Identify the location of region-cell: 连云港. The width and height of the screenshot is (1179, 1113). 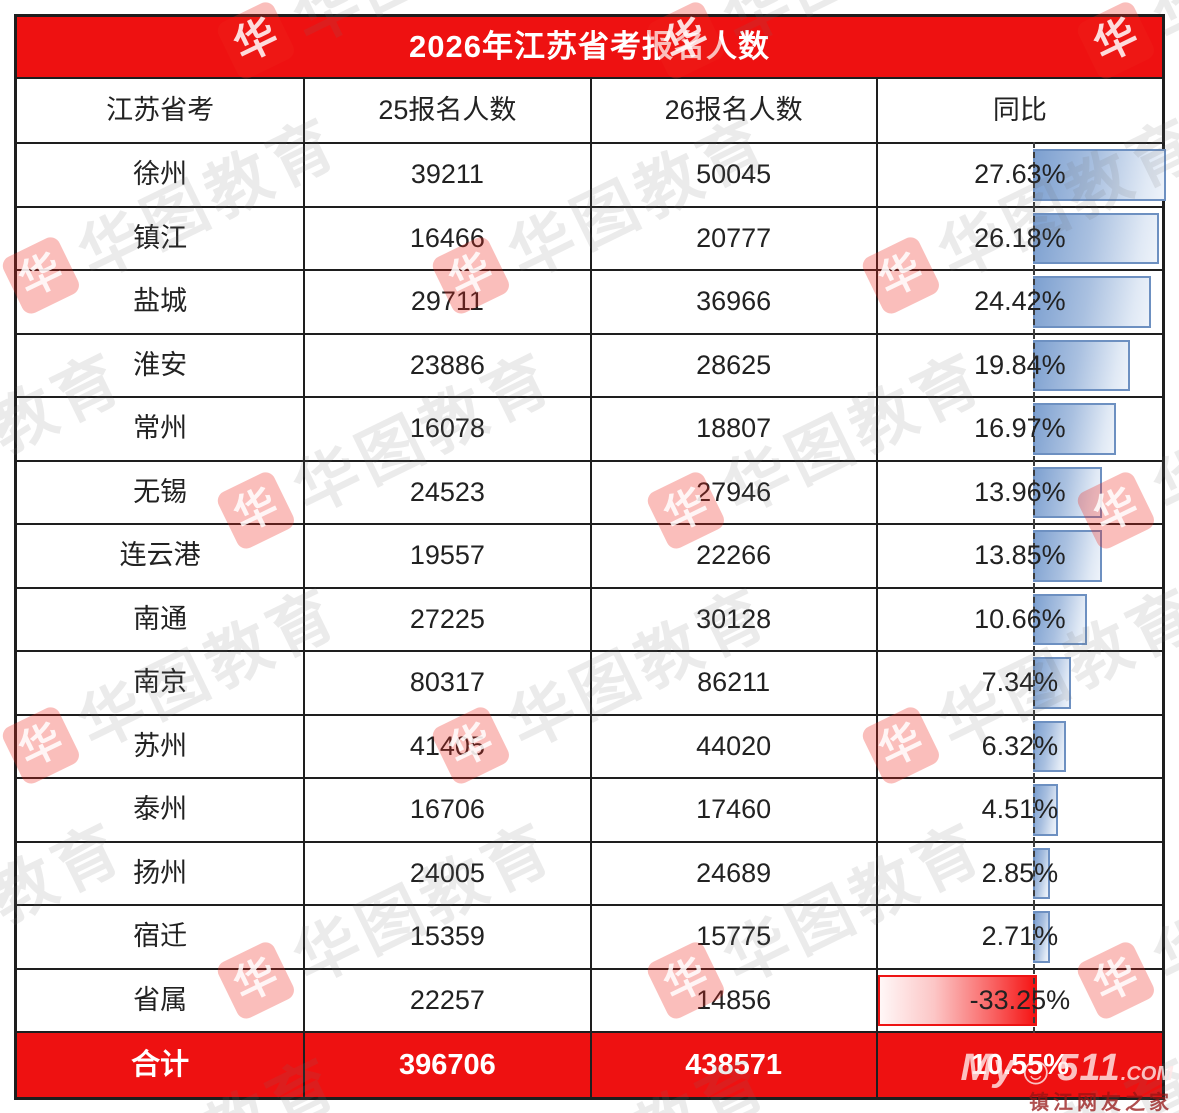
(160, 555).